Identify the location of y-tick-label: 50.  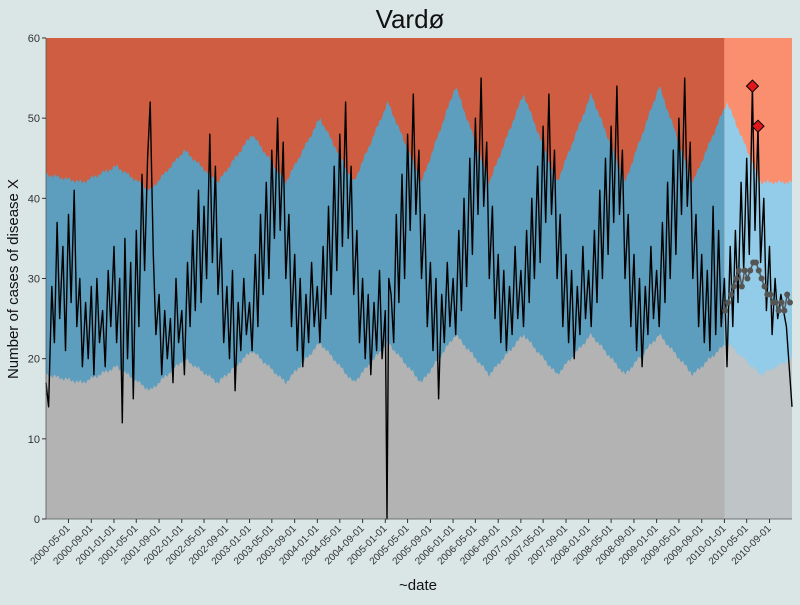
(34, 119).